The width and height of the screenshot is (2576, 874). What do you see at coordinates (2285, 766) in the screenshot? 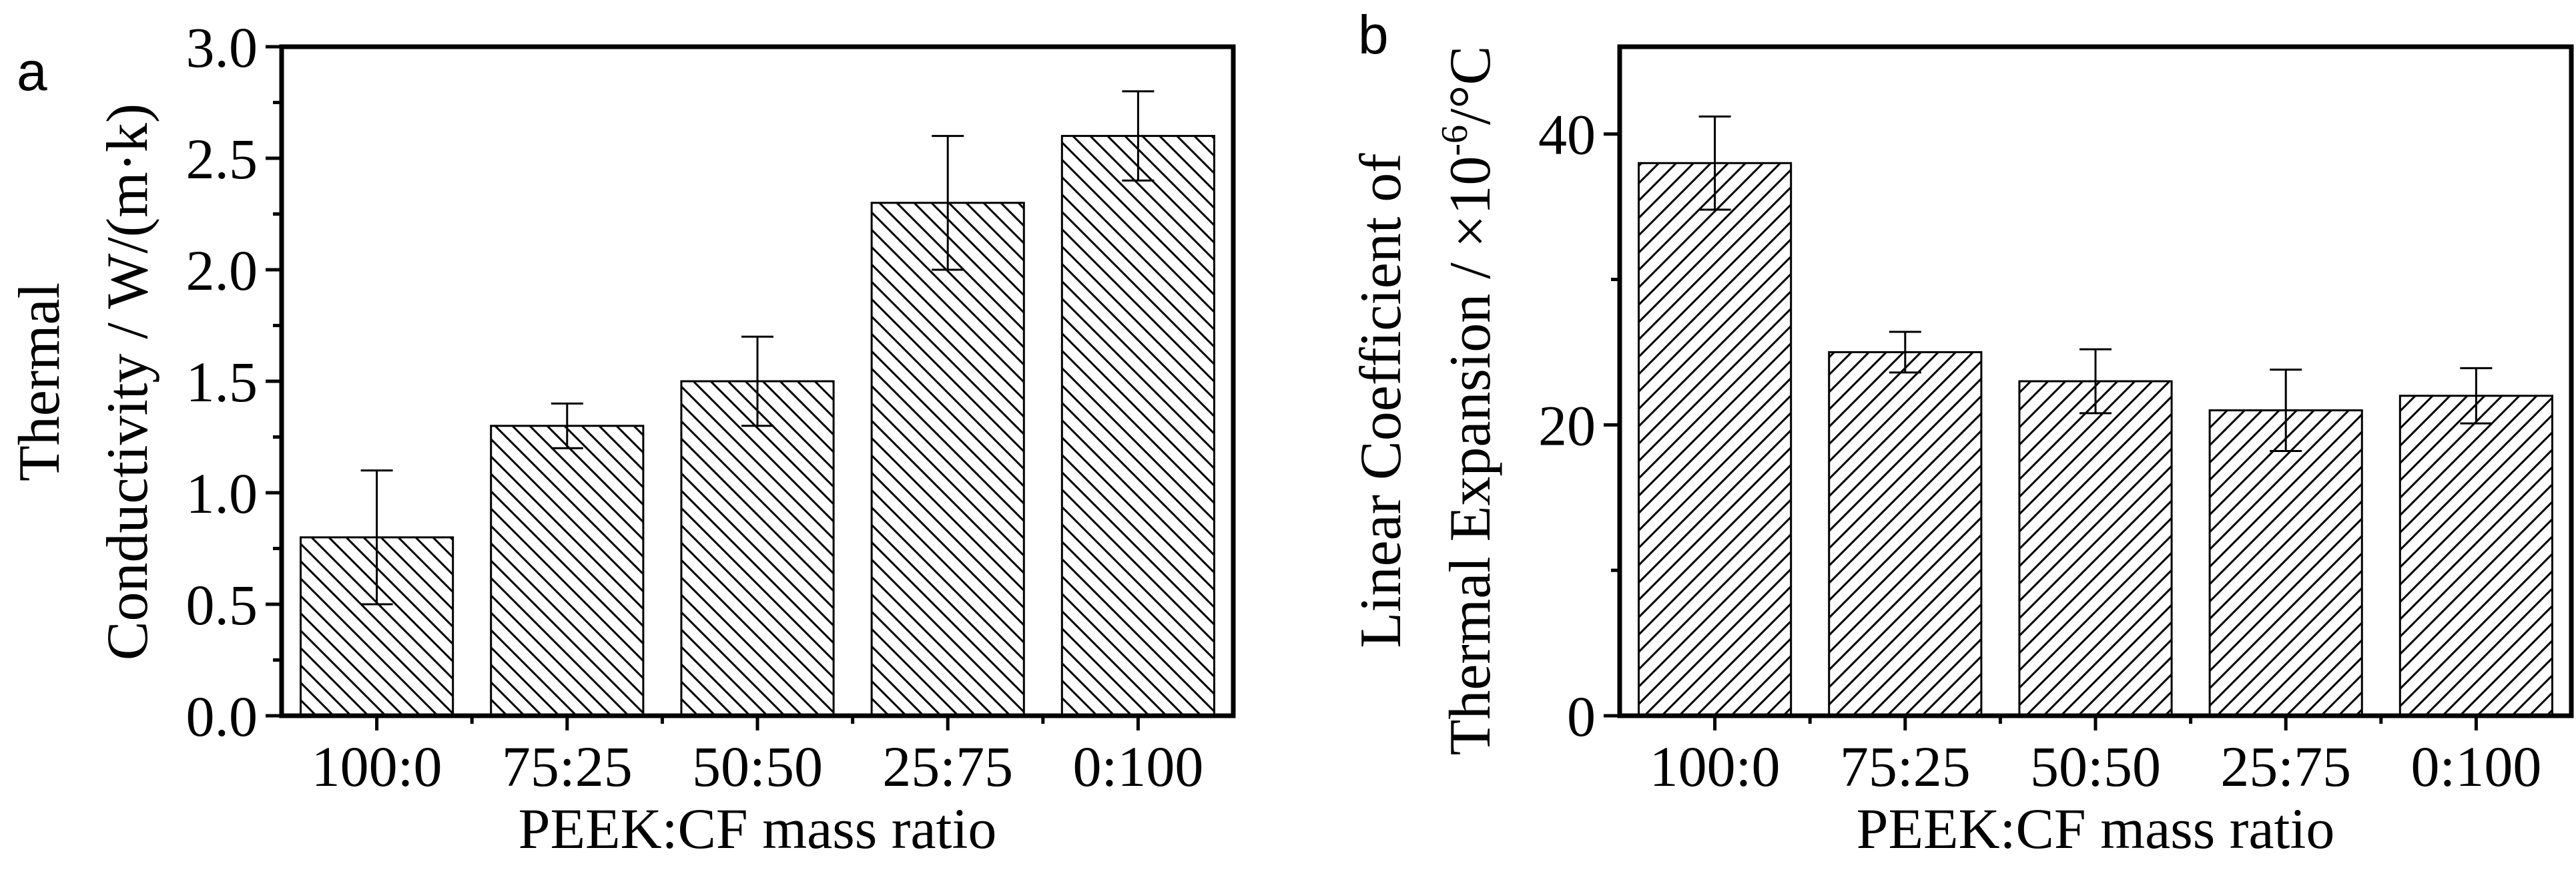
I see `panel-b-x-tick-label: 25:75` at bounding box center [2285, 766].